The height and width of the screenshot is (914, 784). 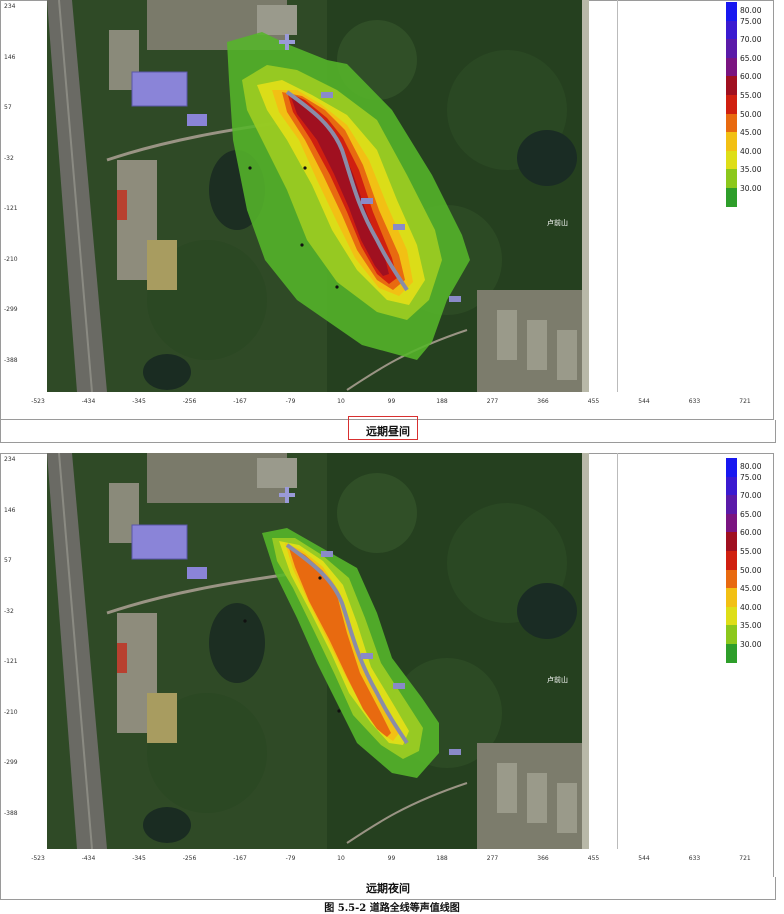 What do you see at coordinates (751, 577) in the screenshot?
I see `legend-item: 50.00` at bounding box center [751, 577].